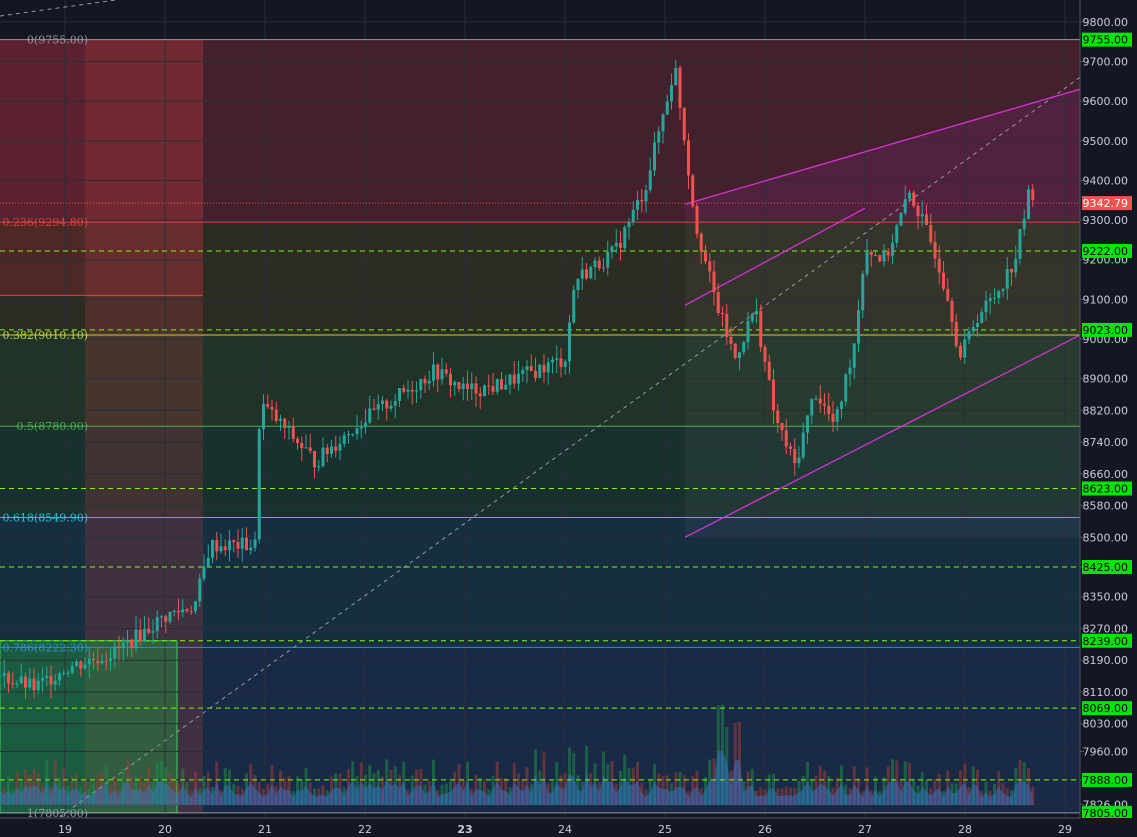 Image resolution: width=1137 pixels, height=837 pixels. I want to click on x-tick-label: 22, so click(365, 829).